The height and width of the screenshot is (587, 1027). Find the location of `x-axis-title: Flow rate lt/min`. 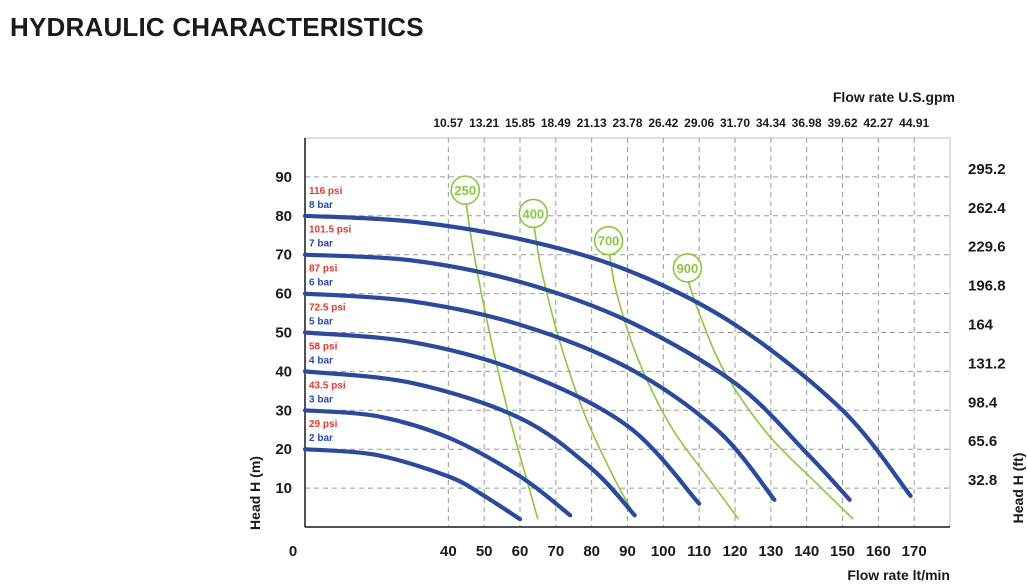

x-axis-title: Flow rate lt/min is located at coordinates (898, 575).